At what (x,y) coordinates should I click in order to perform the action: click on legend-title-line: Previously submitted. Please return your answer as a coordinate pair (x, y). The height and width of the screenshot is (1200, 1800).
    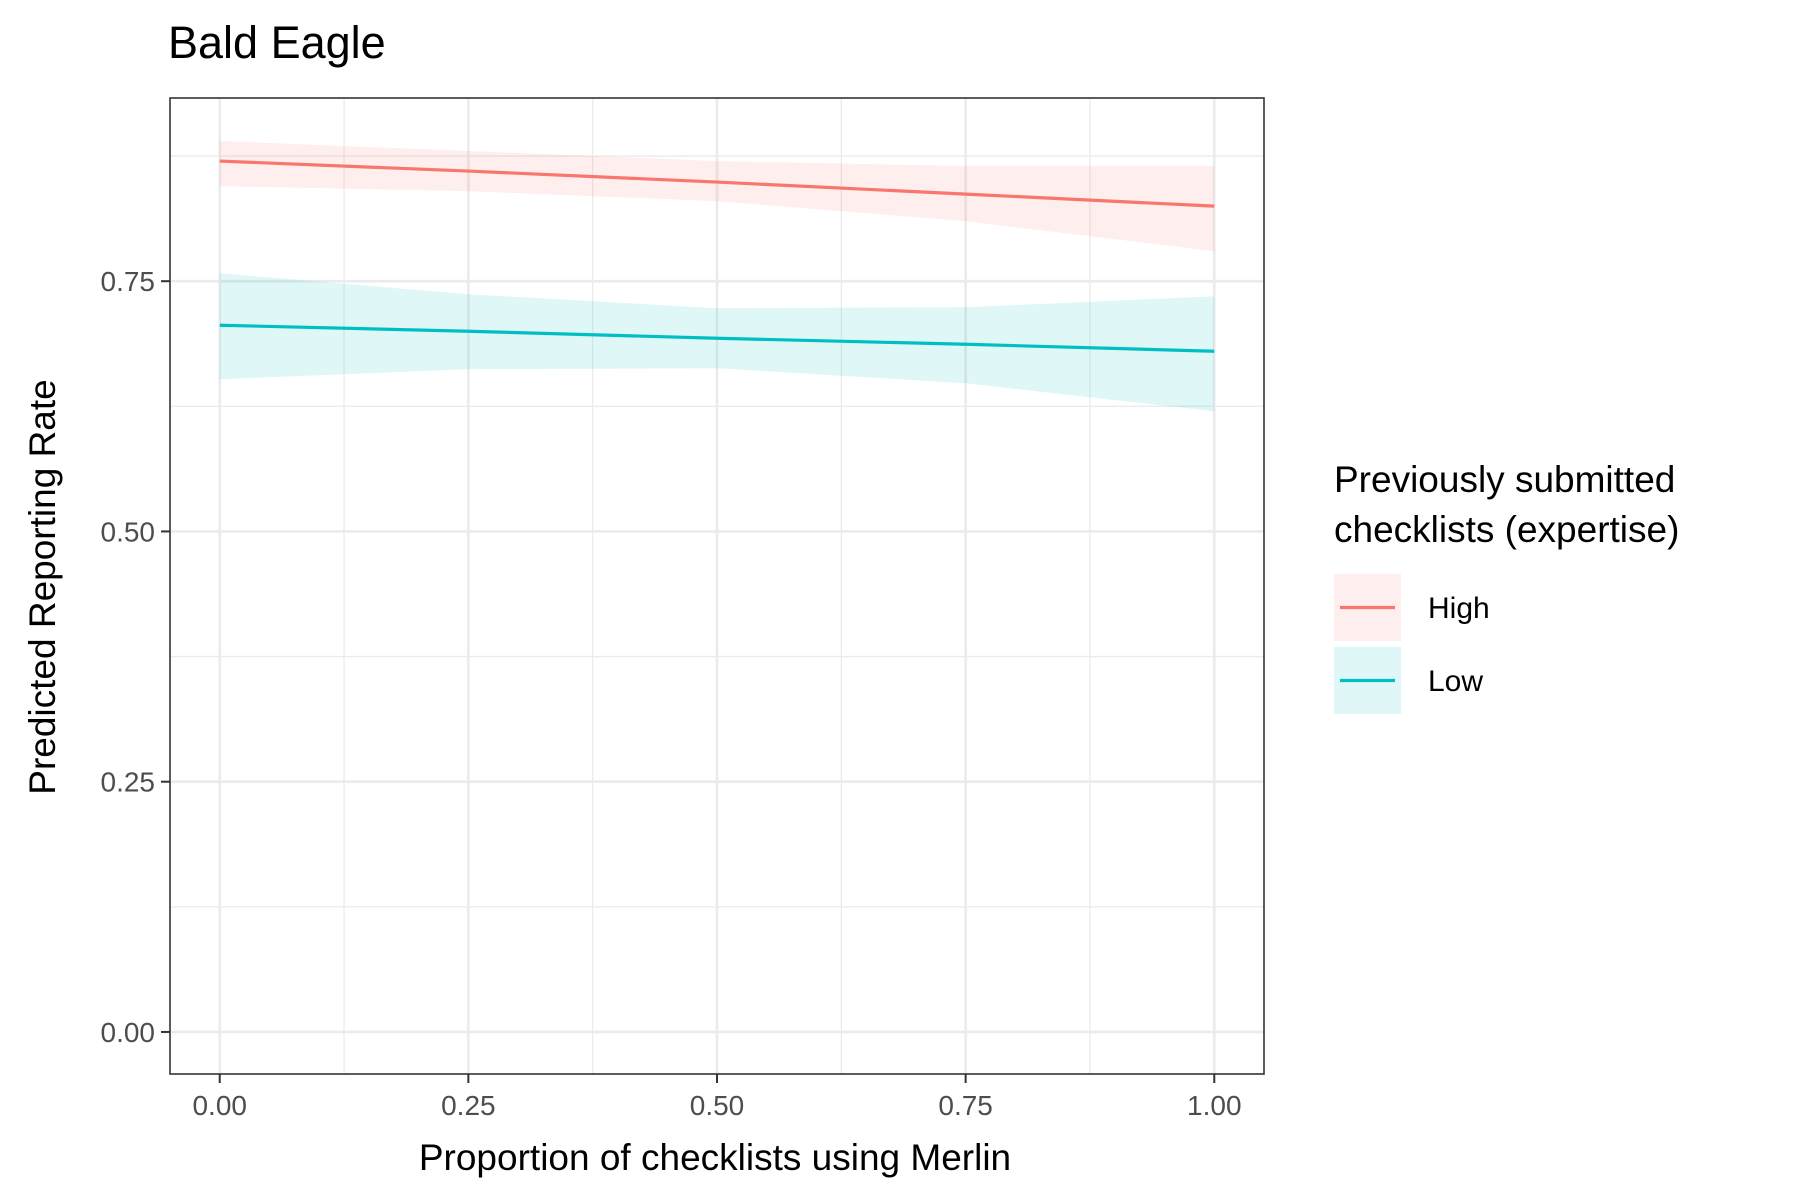
    Looking at the image, I should click on (1504, 479).